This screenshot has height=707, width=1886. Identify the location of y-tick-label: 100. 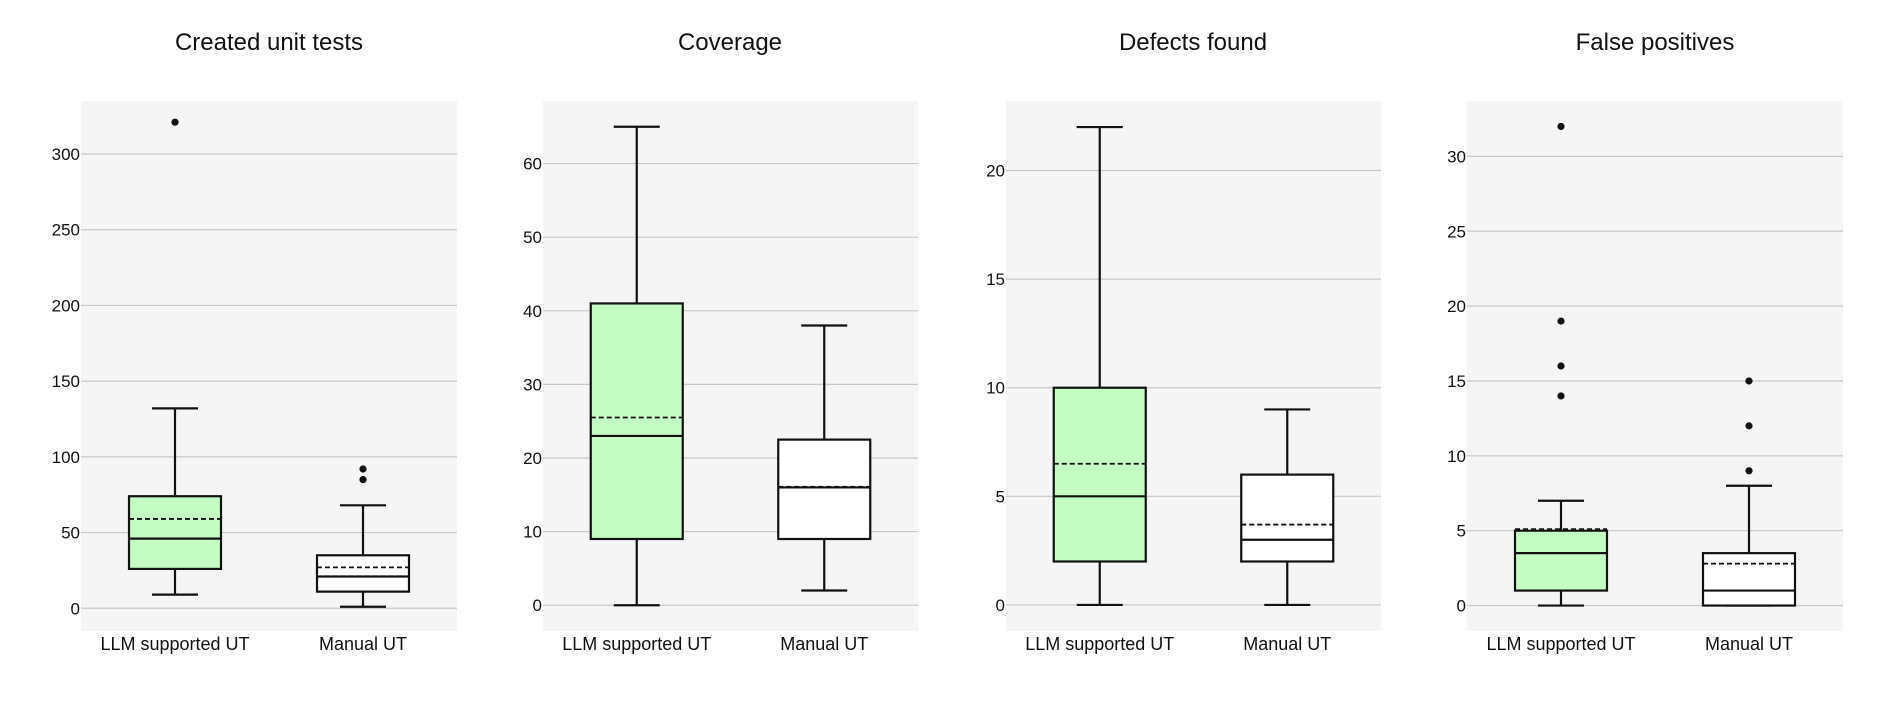
(66, 457).